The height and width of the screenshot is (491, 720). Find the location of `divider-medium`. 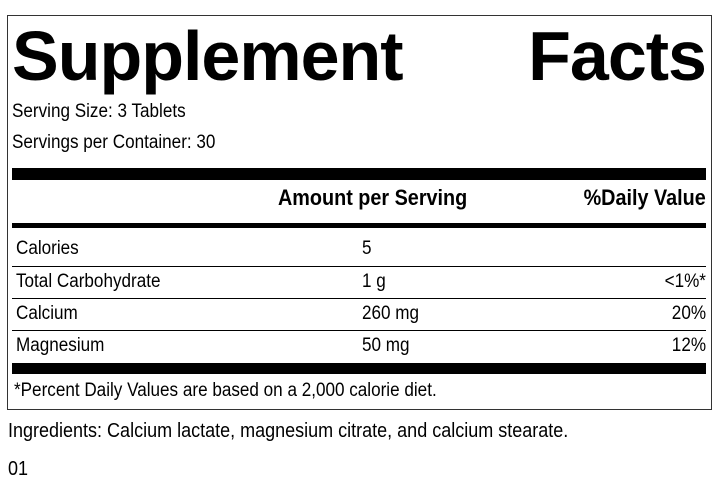

divider-medium is located at coordinates (359, 225).